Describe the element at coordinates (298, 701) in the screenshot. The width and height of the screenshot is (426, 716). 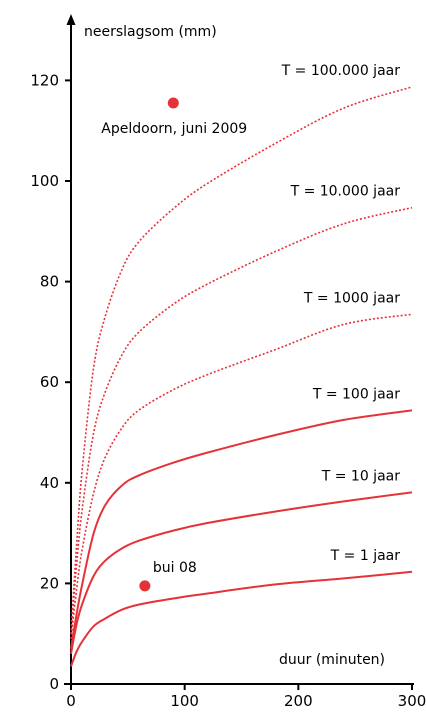
I see `x-tick-label: 200` at that location.